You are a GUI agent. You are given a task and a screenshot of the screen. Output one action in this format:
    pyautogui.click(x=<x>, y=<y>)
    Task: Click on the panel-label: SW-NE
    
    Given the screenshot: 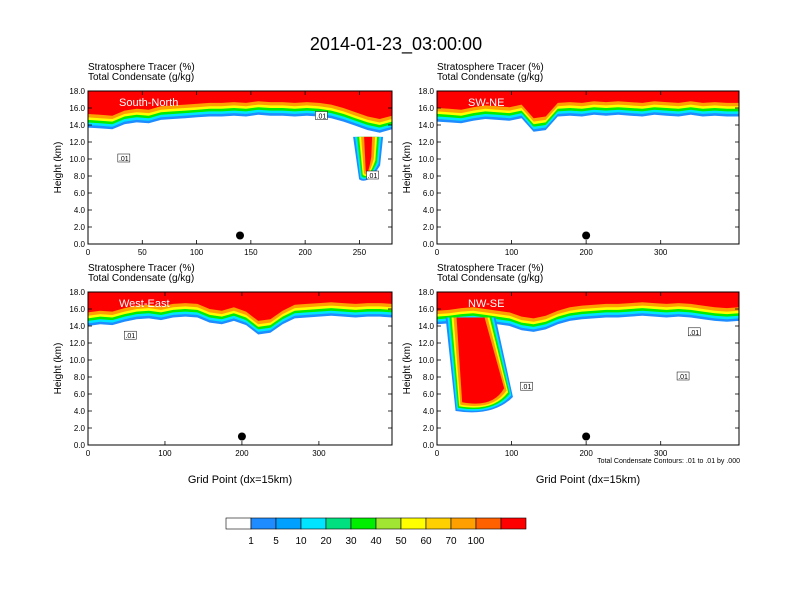 What is the action you would take?
    pyautogui.click(x=486, y=103)
    